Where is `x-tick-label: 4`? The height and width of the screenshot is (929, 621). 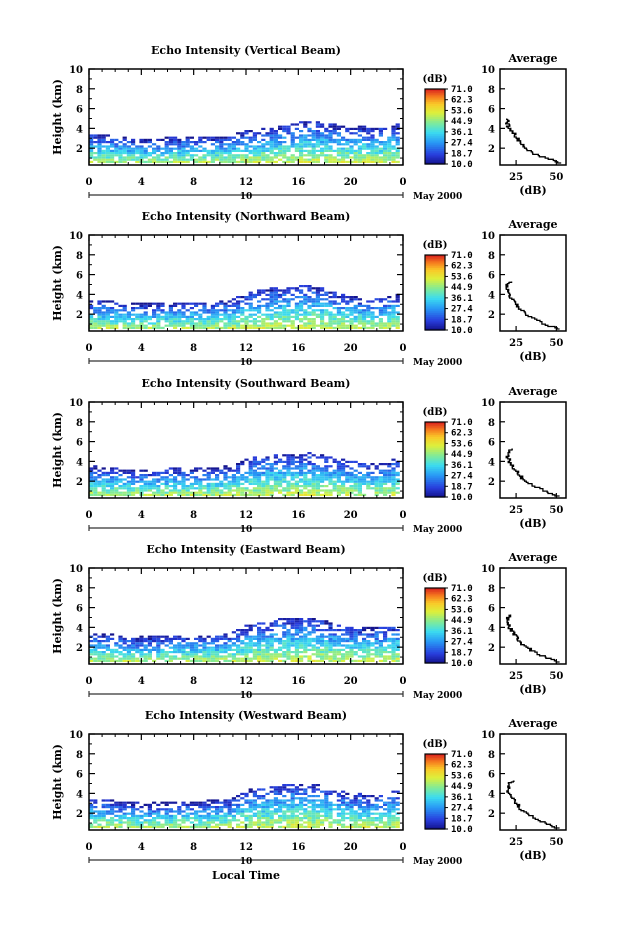
x-tick-label: 4 is located at coordinates (141, 681).